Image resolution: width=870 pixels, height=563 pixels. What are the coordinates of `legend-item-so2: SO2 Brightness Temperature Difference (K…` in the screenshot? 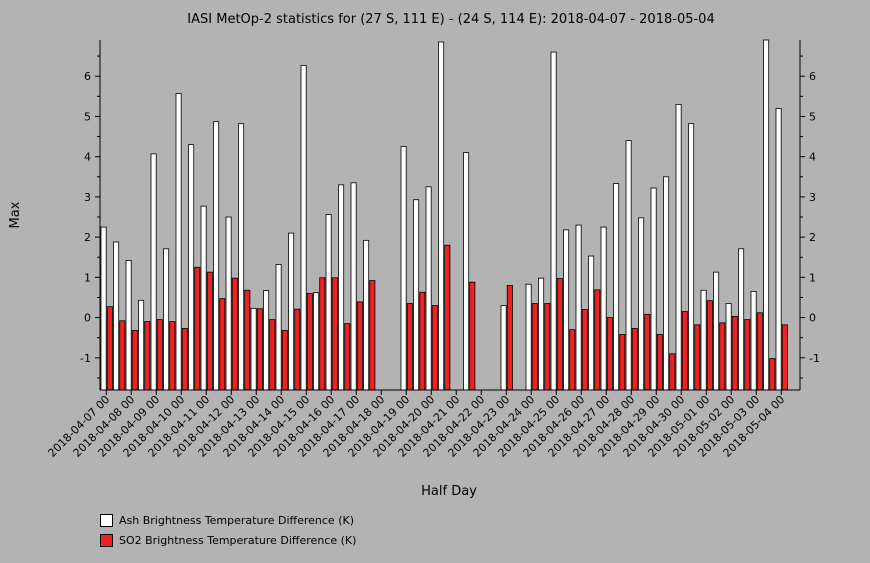 It's located at (228, 540).